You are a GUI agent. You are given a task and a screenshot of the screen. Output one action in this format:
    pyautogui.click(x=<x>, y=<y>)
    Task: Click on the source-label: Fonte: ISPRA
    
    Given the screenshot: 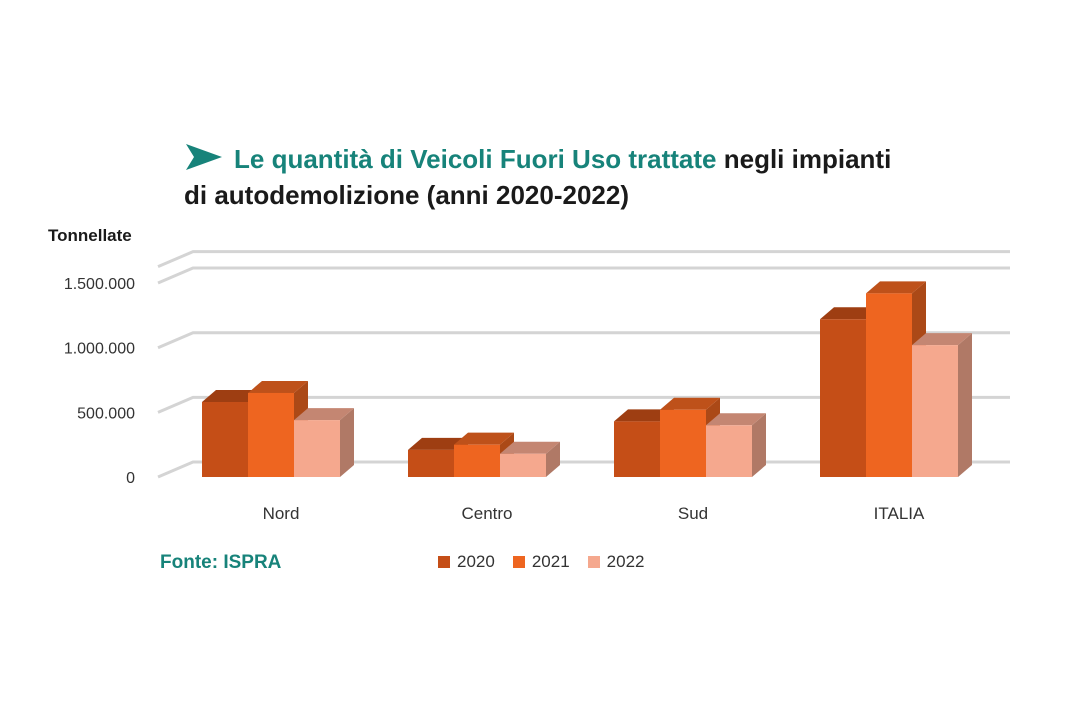 What is the action you would take?
    pyautogui.click(x=221, y=562)
    